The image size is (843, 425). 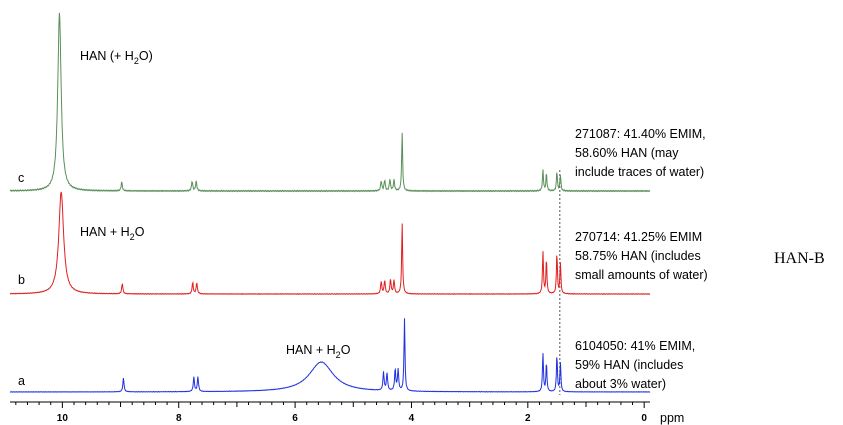 What do you see at coordinates (627, 153) in the screenshot?
I see `sample-description-c-line-2: 58.60% HAN (may` at bounding box center [627, 153].